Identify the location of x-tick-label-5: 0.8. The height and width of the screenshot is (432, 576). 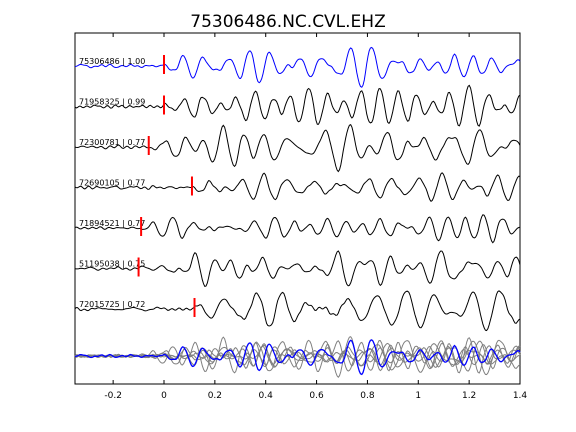
(367, 396).